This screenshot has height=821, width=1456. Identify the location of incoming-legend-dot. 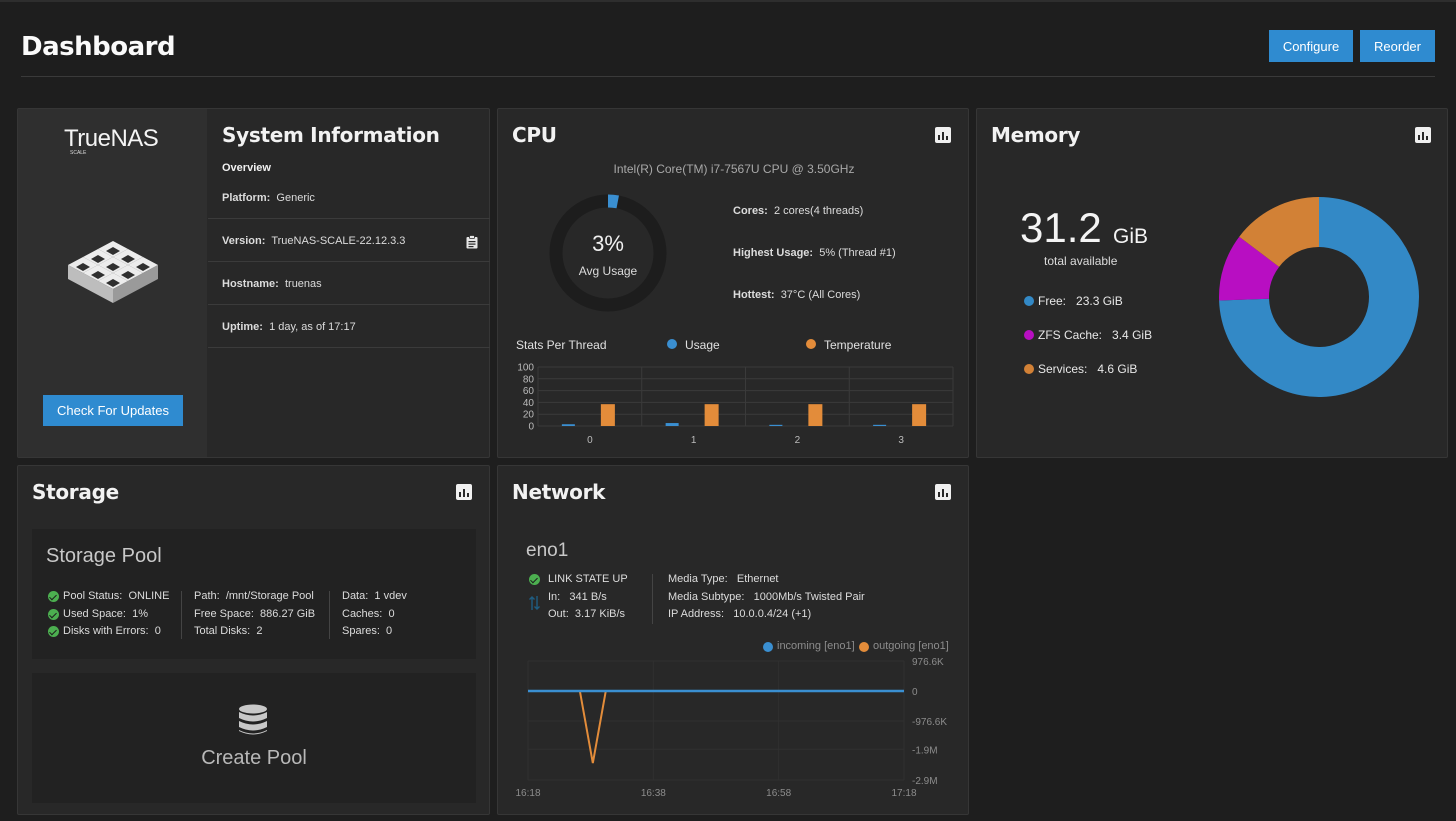
(768, 647).